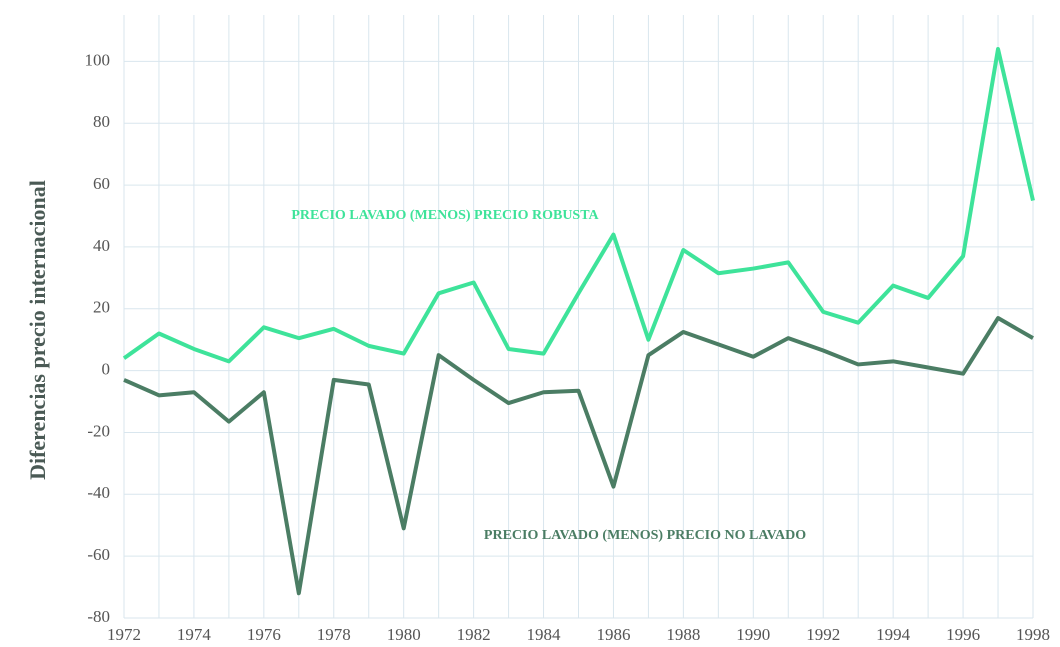  I want to click on y-tick-label: -20, so click(98, 430).